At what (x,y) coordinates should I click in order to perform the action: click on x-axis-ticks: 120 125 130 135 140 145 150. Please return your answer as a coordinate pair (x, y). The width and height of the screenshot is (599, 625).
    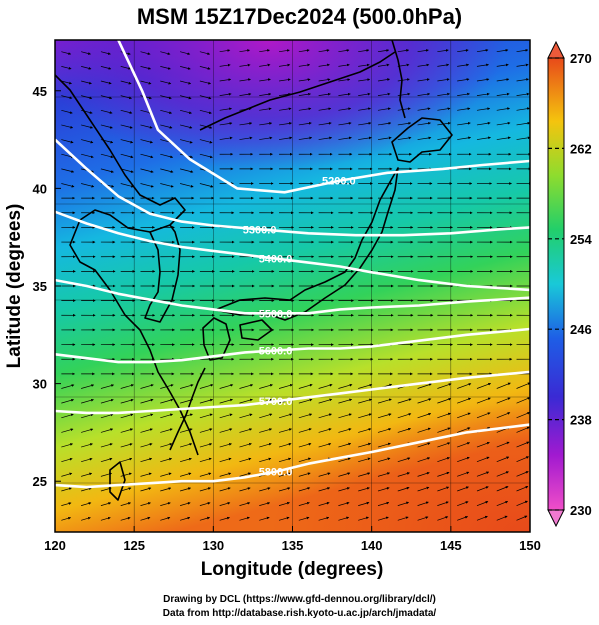
    Looking at the image, I should click on (292, 539).